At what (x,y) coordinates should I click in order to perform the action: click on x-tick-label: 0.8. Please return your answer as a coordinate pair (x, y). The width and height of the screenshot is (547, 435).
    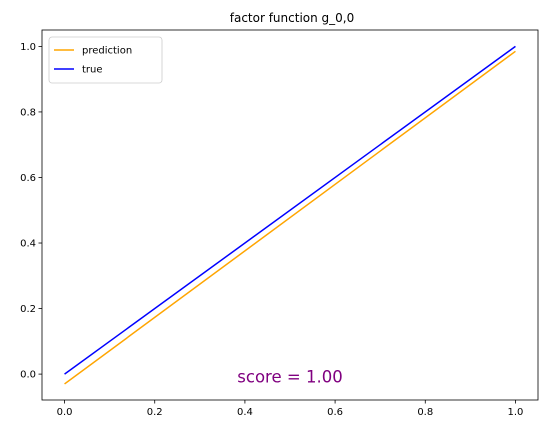
    Looking at the image, I should click on (425, 412).